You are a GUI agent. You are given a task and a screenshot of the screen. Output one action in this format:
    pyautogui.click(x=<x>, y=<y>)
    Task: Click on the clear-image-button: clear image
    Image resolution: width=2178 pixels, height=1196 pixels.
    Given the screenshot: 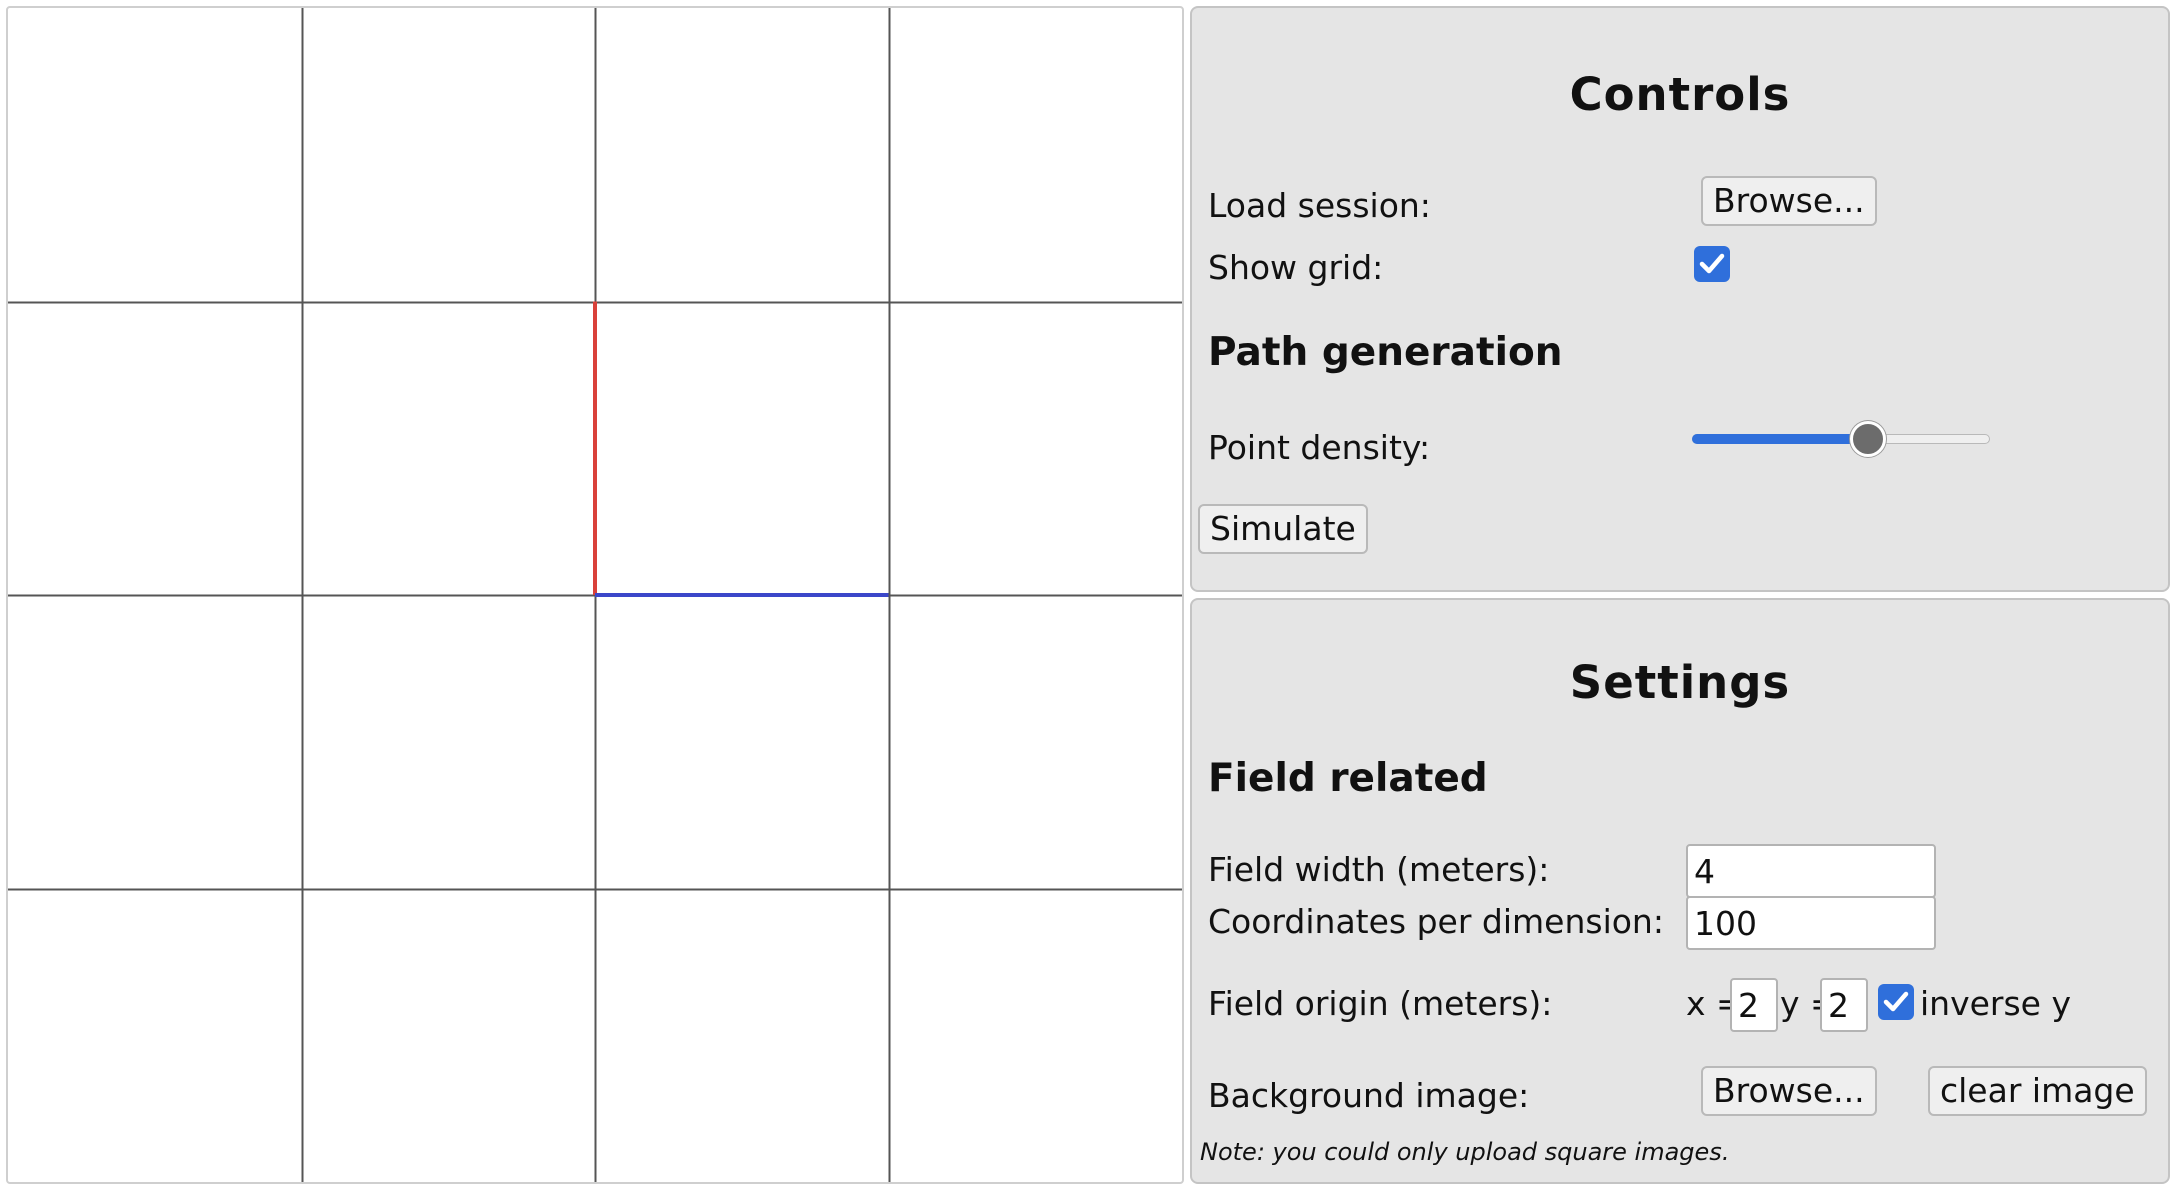 What is the action you would take?
    pyautogui.click(x=2037, y=1091)
    